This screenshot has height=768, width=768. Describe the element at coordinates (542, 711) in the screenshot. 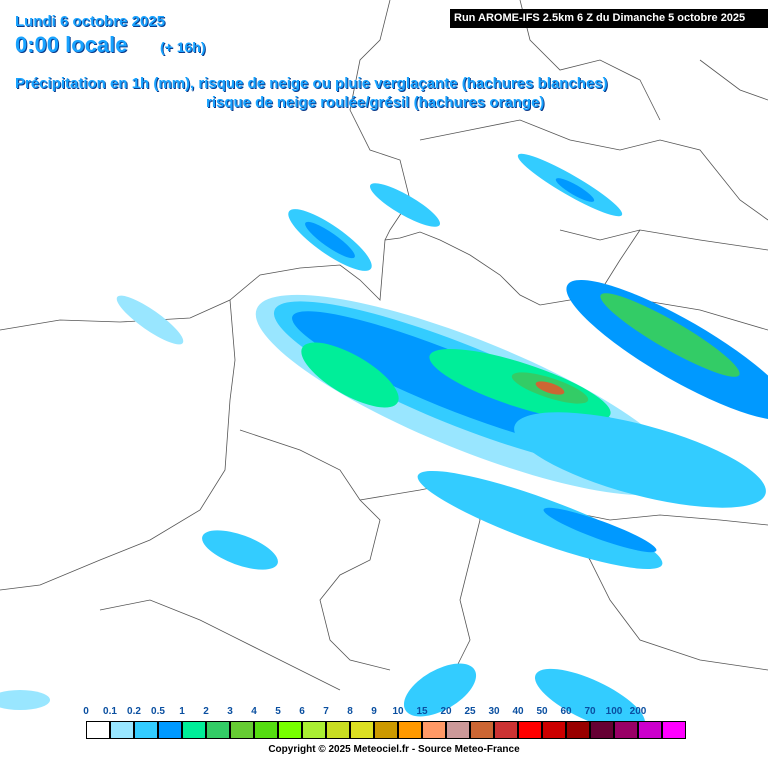

I see `legend-label: 50` at that location.